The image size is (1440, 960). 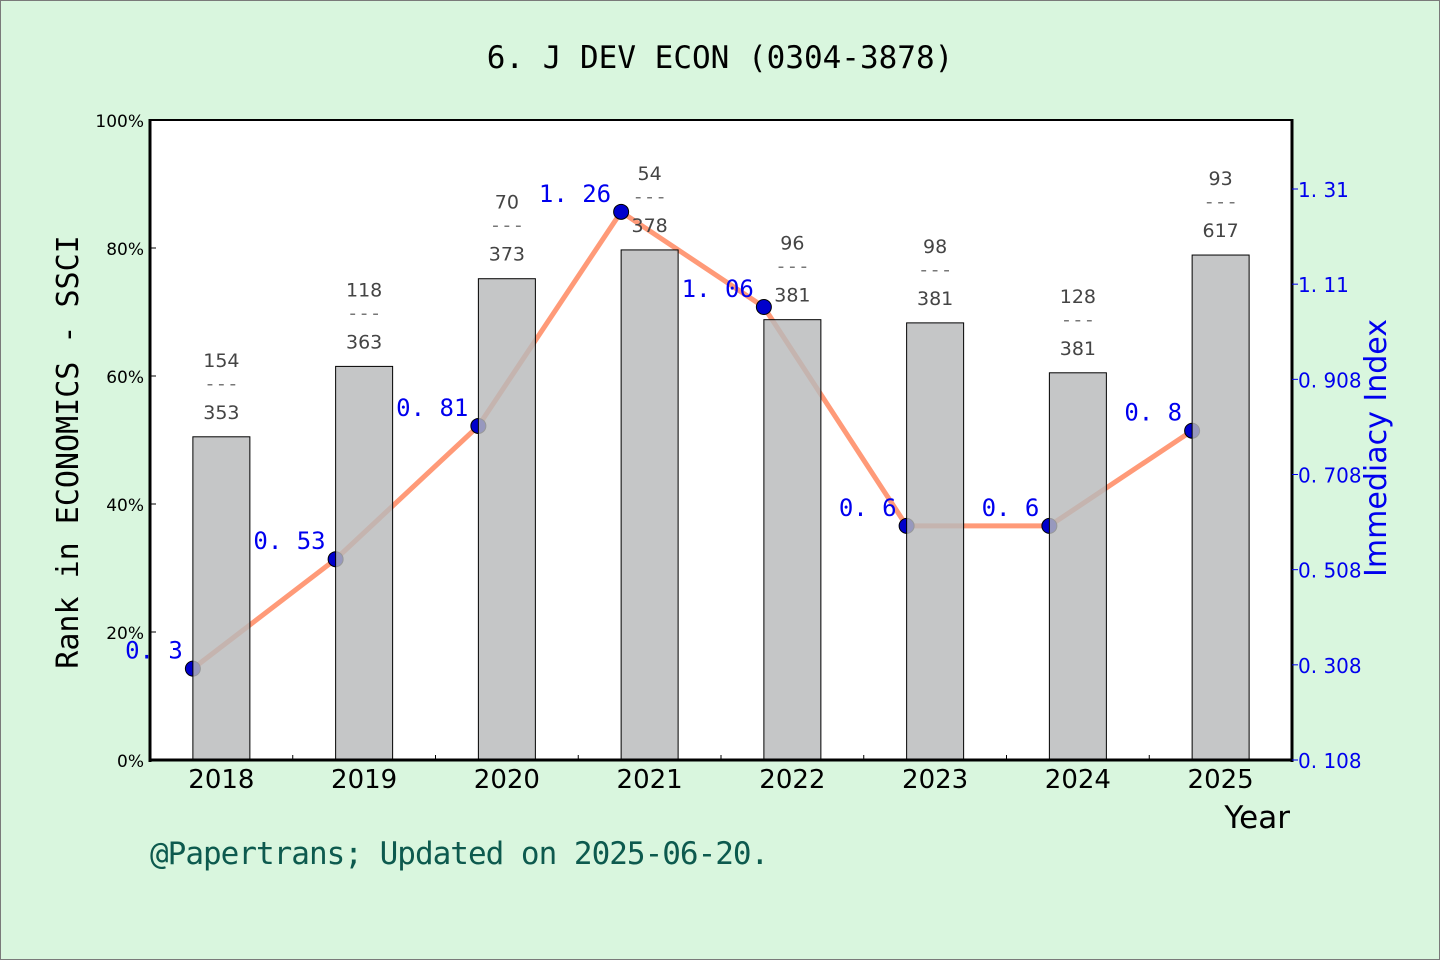 I want to click on x-axis-label: Year, so click(x=1256, y=818).